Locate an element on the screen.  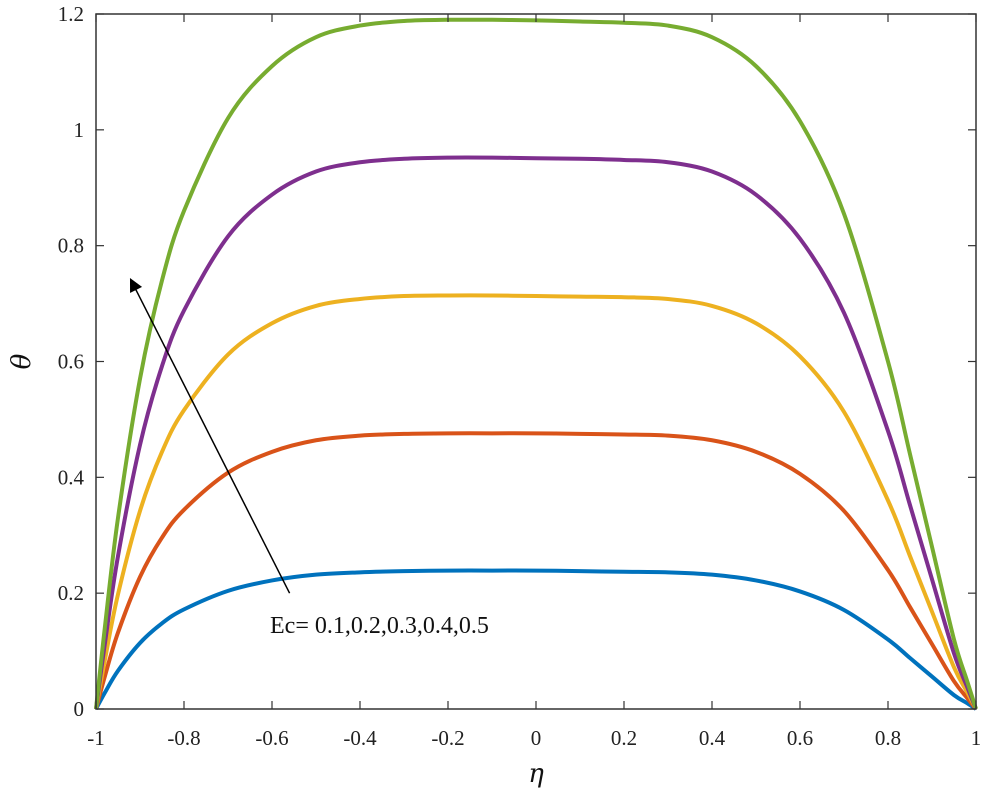
x-tick-label: 0 is located at coordinates (536, 738).